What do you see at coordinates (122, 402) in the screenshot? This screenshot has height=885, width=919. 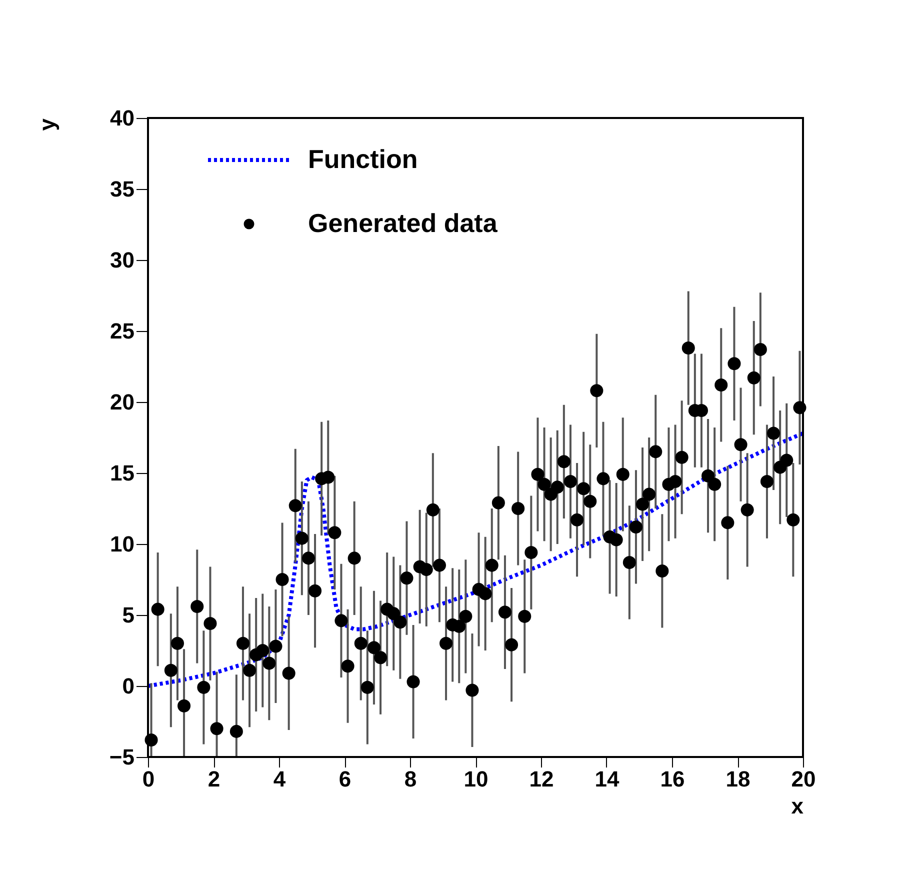 I see `y-tick-label: 20` at bounding box center [122, 402].